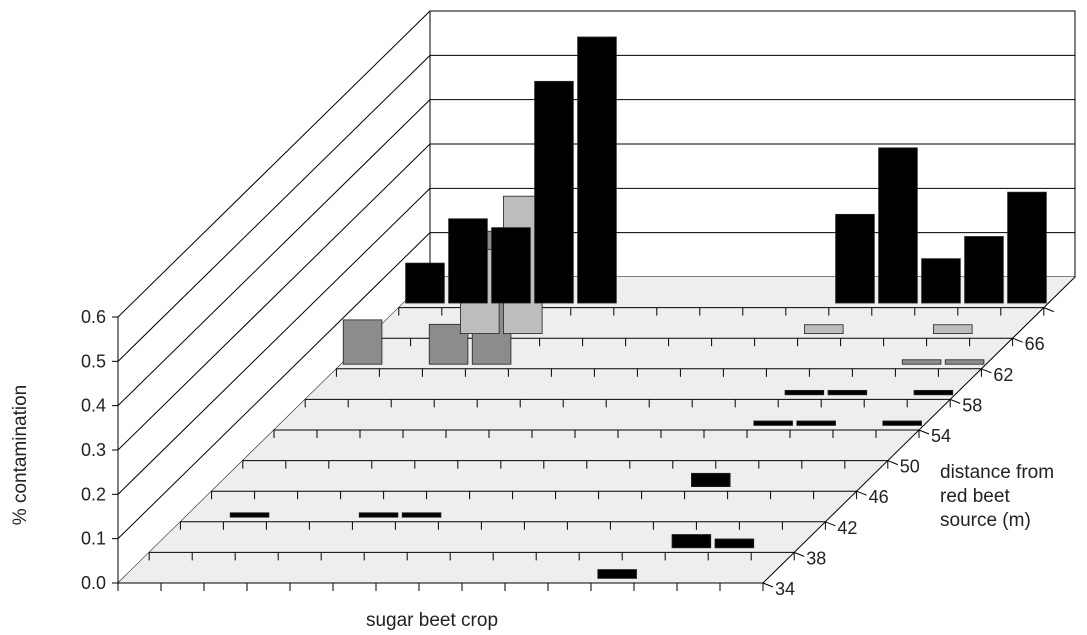  I want to click on x-axis-title: sugar beet crop, so click(432, 620).